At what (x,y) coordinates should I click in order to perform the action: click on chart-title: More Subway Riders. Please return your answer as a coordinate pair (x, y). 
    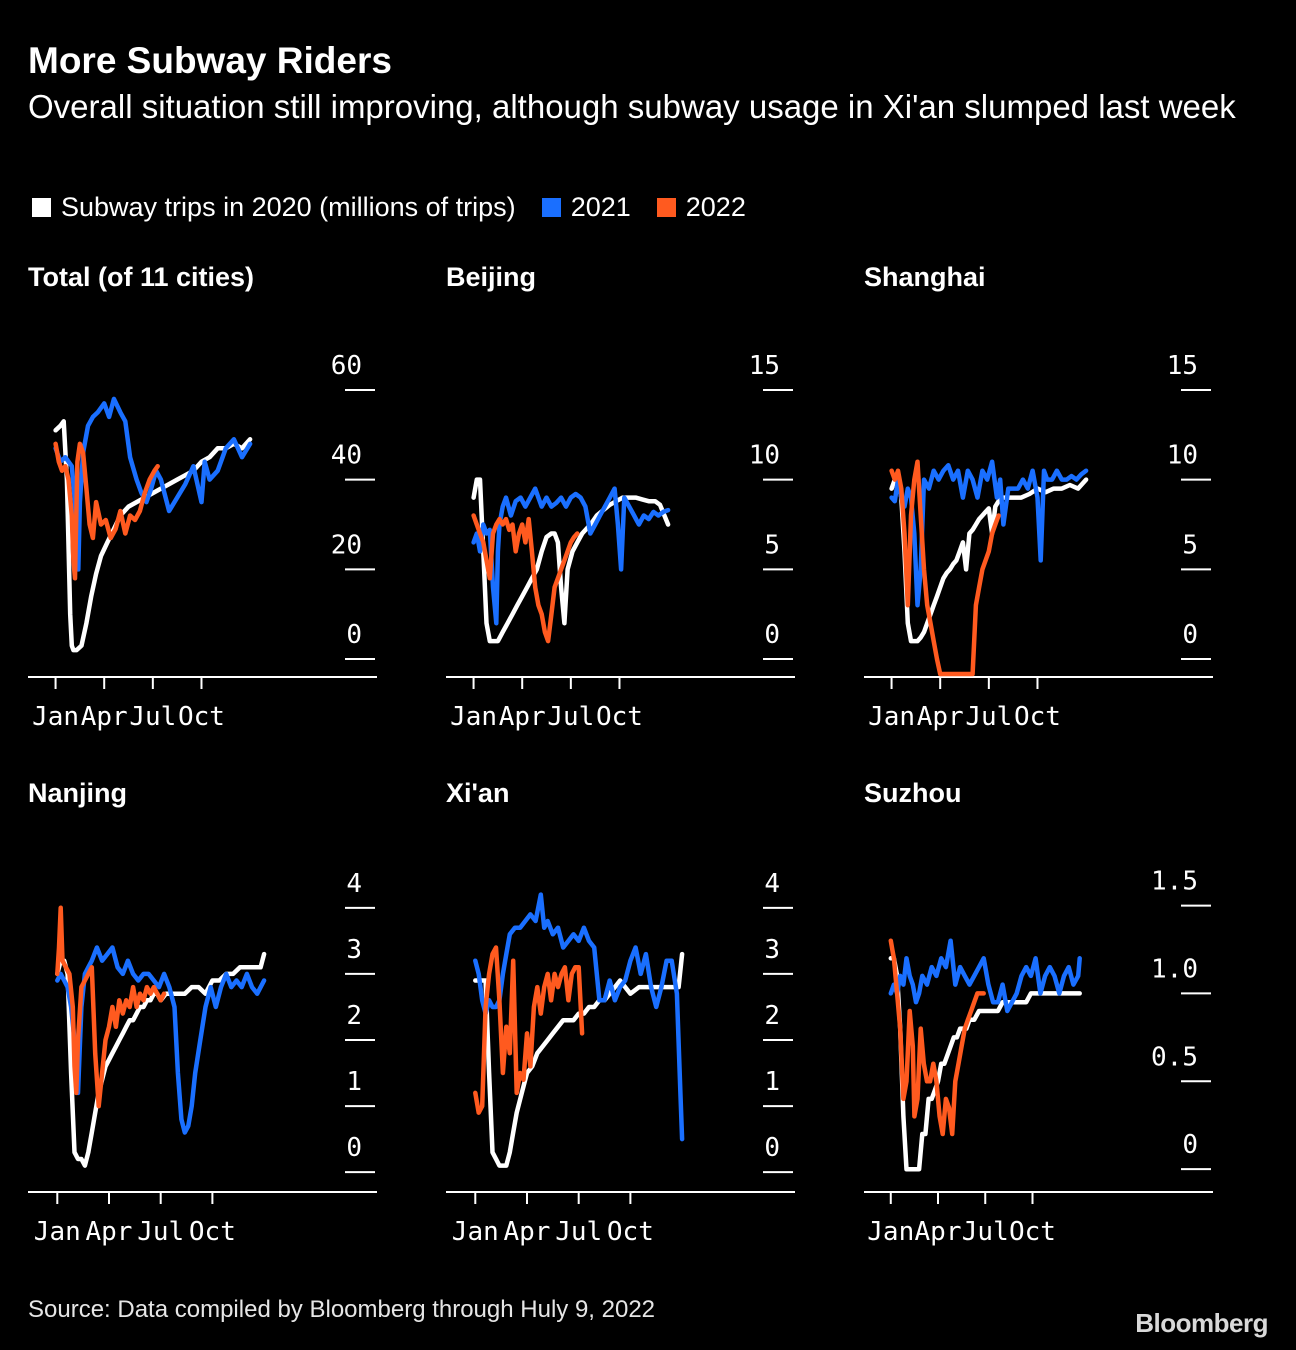
    Looking at the image, I should click on (210, 60).